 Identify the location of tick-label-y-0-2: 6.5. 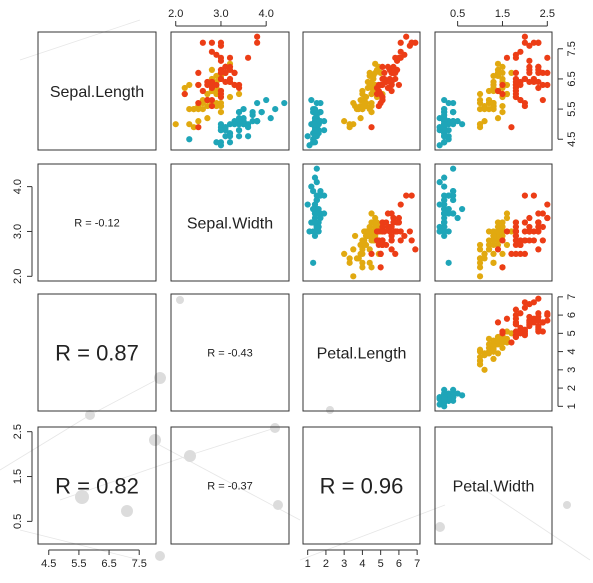
(572, 78).